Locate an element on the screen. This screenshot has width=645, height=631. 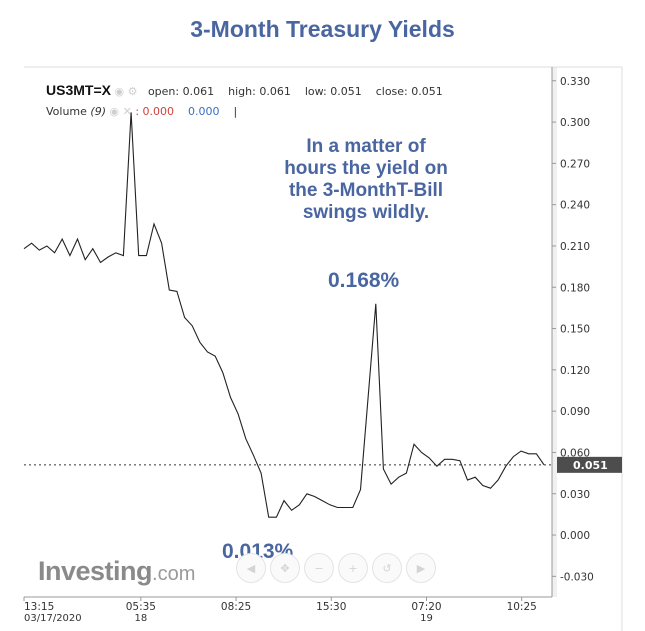
zoom-in-icon: + is located at coordinates (353, 568).